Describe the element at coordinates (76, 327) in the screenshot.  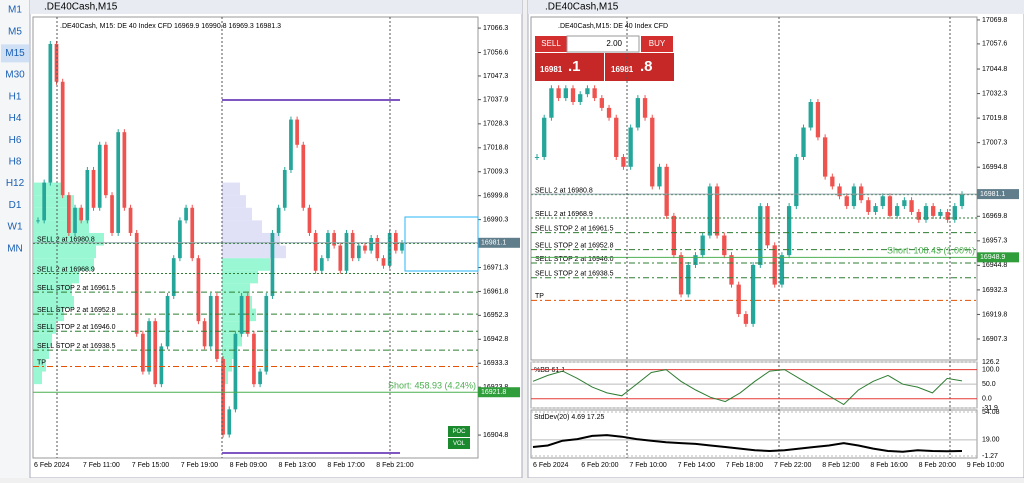
I see `order-label: SELL STOP 2 at 16946.0` at that location.